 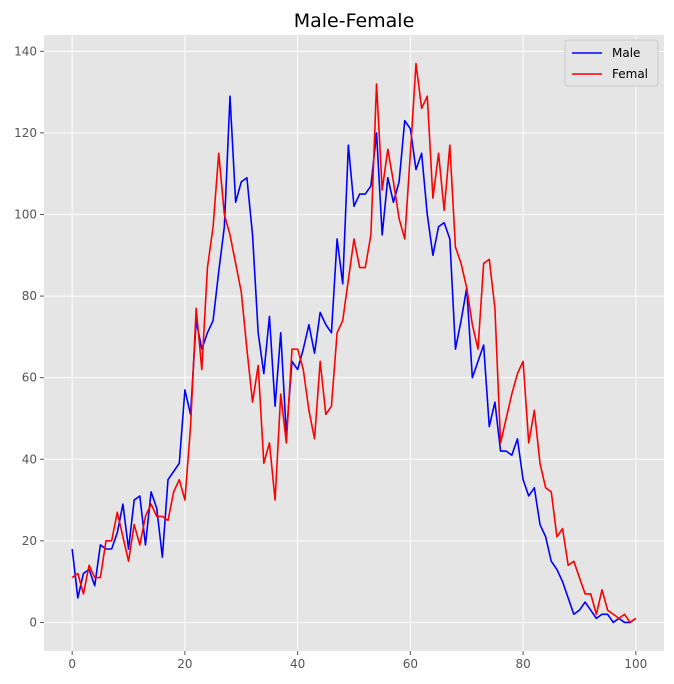 What do you see at coordinates (29, 459) in the screenshot?
I see `y-tick-label: 40` at bounding box center [29, 459].